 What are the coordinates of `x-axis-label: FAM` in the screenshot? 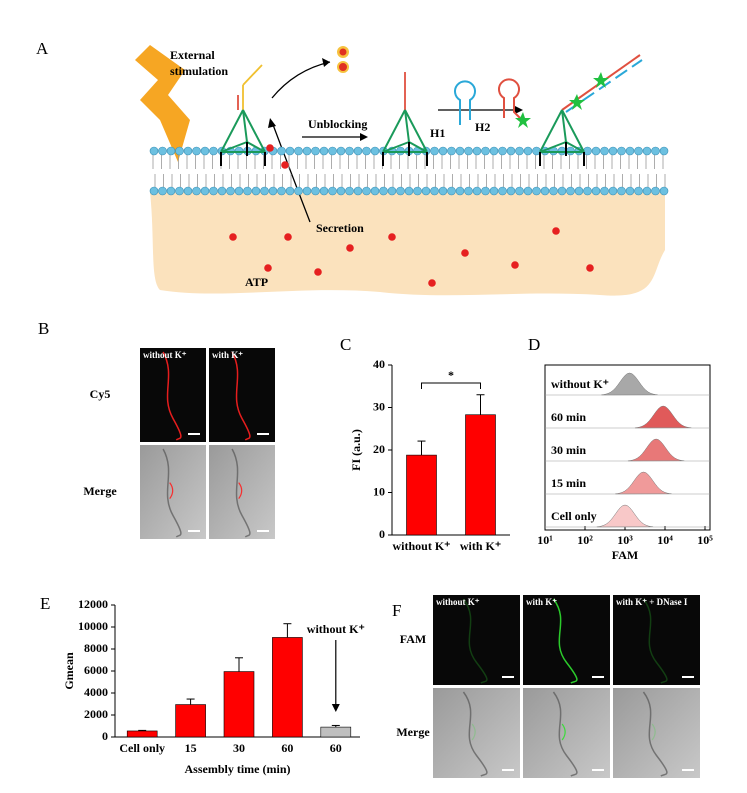 It's located at (625, 555).